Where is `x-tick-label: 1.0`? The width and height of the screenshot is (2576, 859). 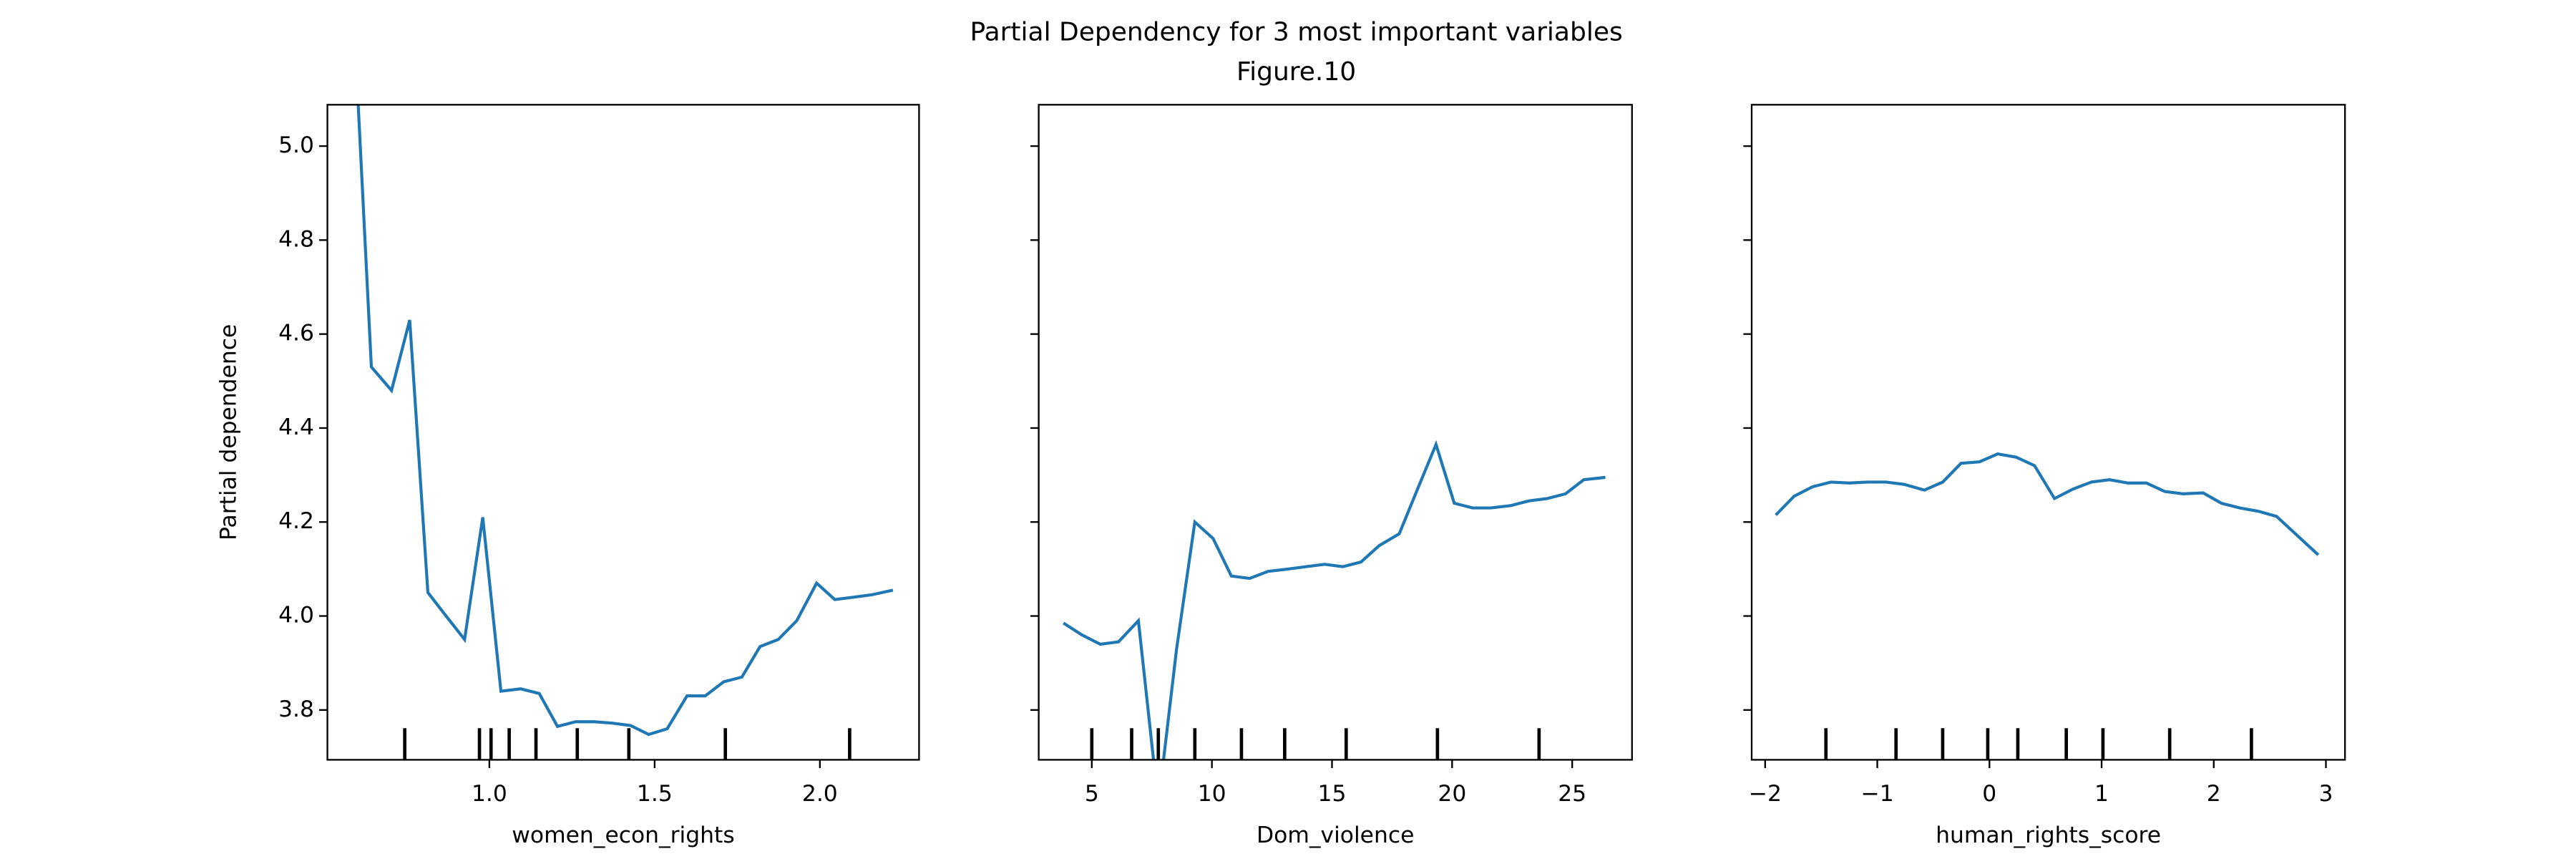 x-tick-label: 1.0 is located at coordinates (489, 794).